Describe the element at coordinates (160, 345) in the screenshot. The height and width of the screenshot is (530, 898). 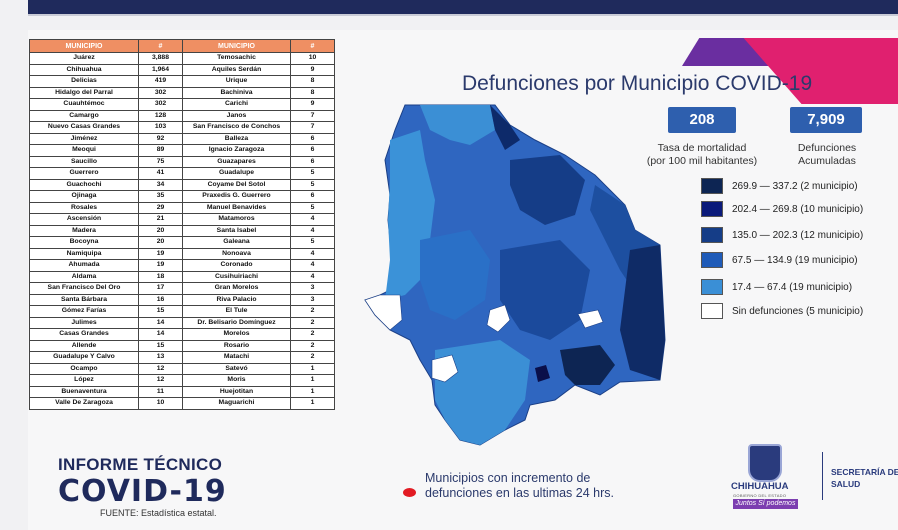
I see `death-count: 15` at that location.